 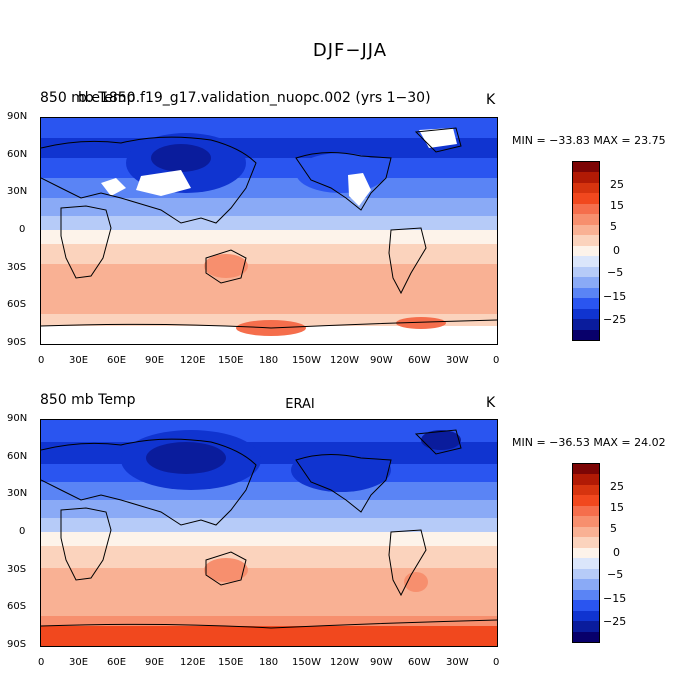 I want to click on lat-label: 90N, so click(x=17, y=116).